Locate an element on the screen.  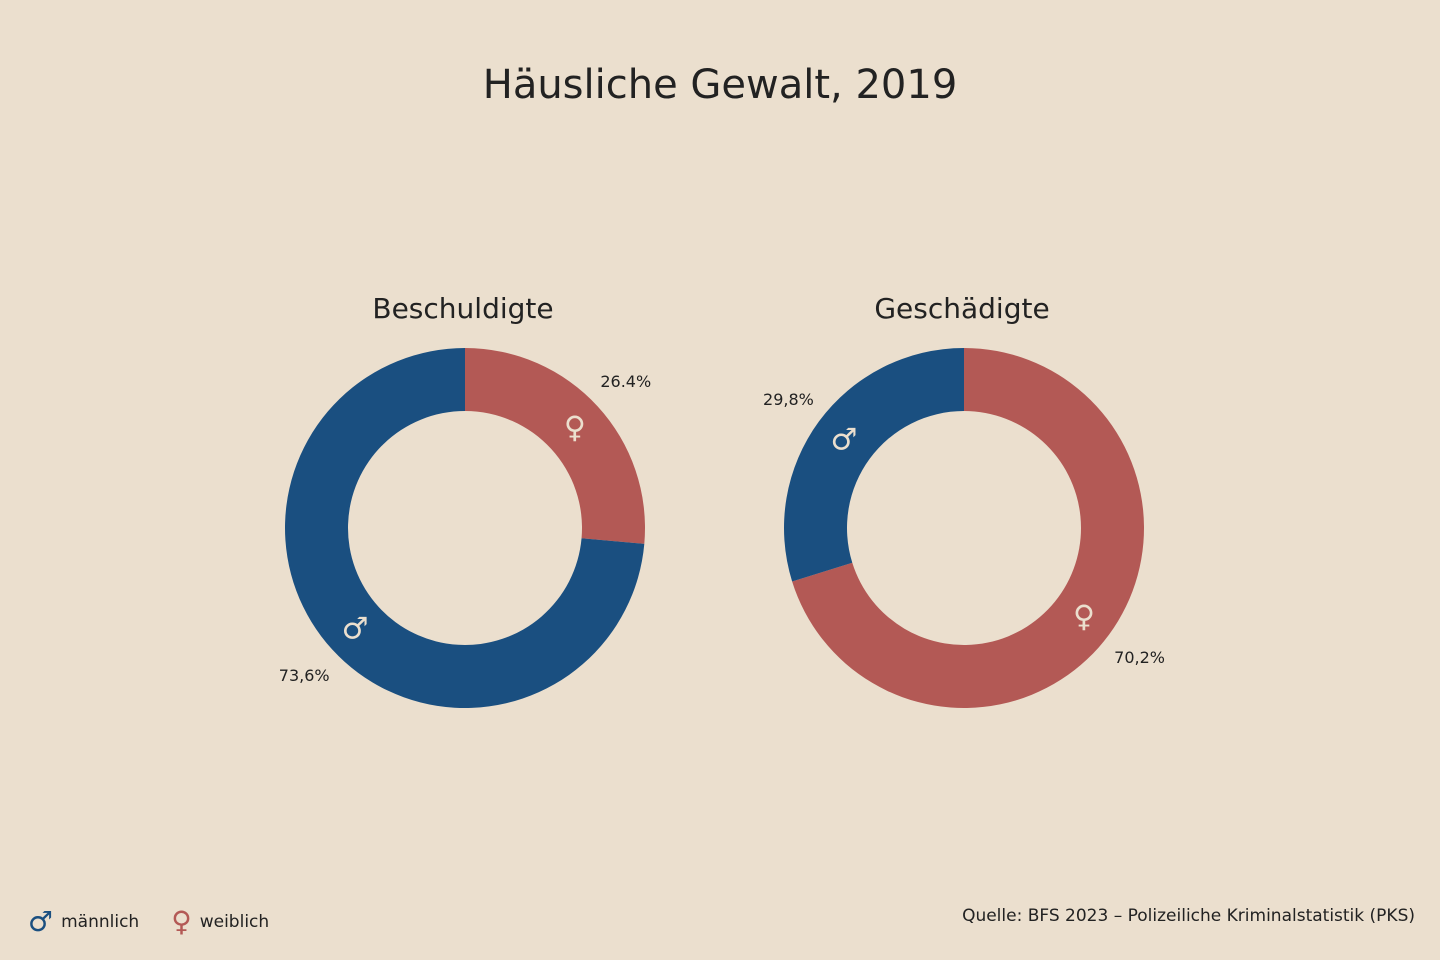
donut-title: Geschädigte is located at coordinates (961, 308).